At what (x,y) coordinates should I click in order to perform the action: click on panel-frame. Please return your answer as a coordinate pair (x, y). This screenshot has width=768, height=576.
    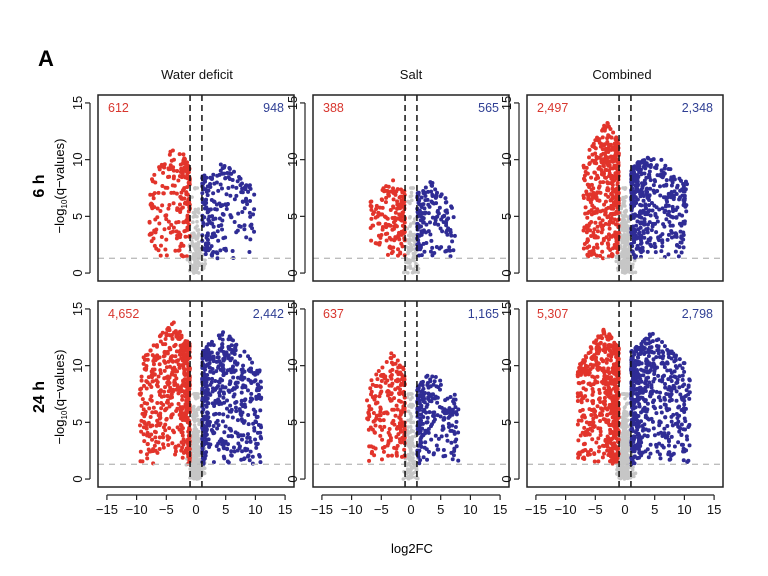
    Looking at the image, I should click on (411, 188).